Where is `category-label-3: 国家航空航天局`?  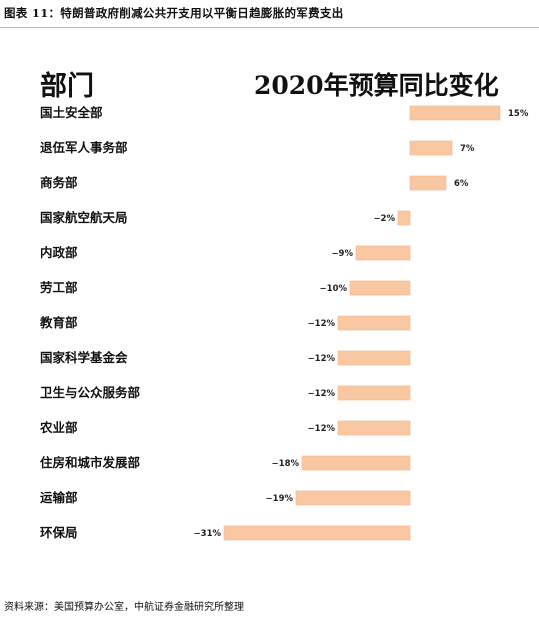
category-label-3: 国家航空航天局 is located at coordinates (84, 217).